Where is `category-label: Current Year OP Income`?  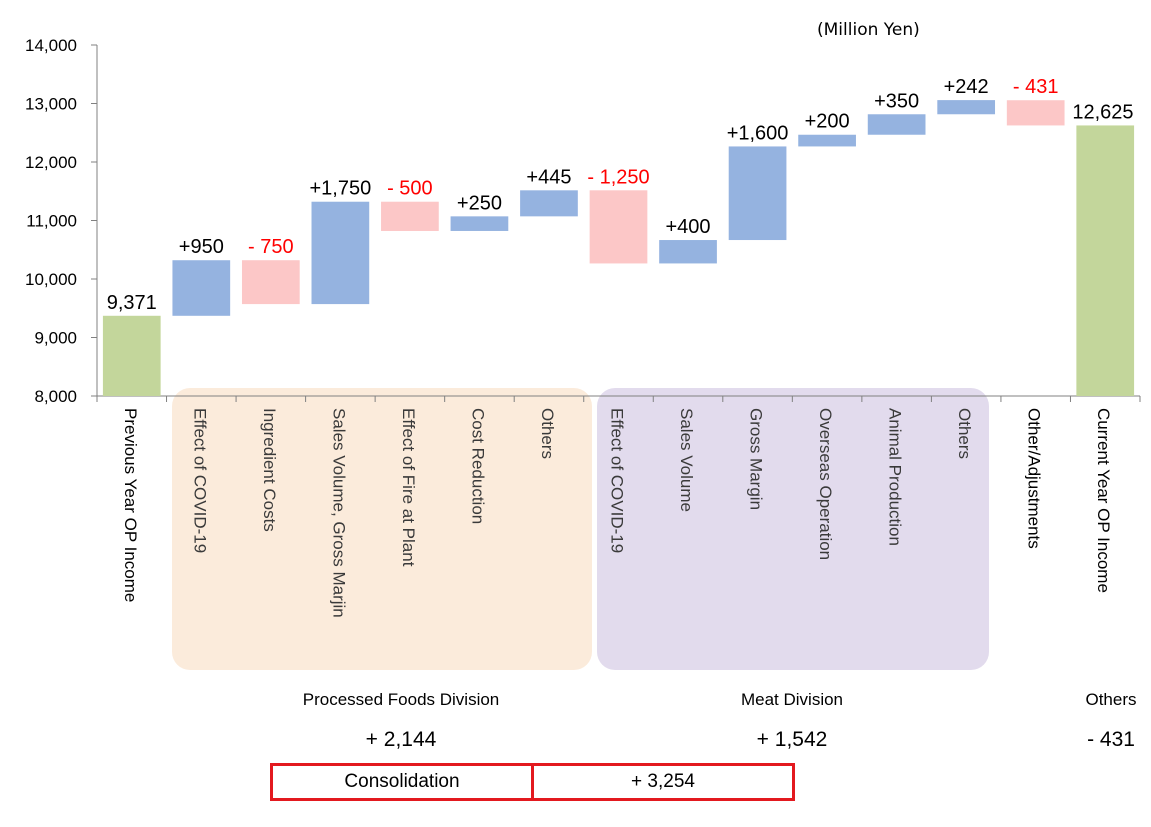 category-label: Current Year OP Income is located at coordinates (1103, 500).